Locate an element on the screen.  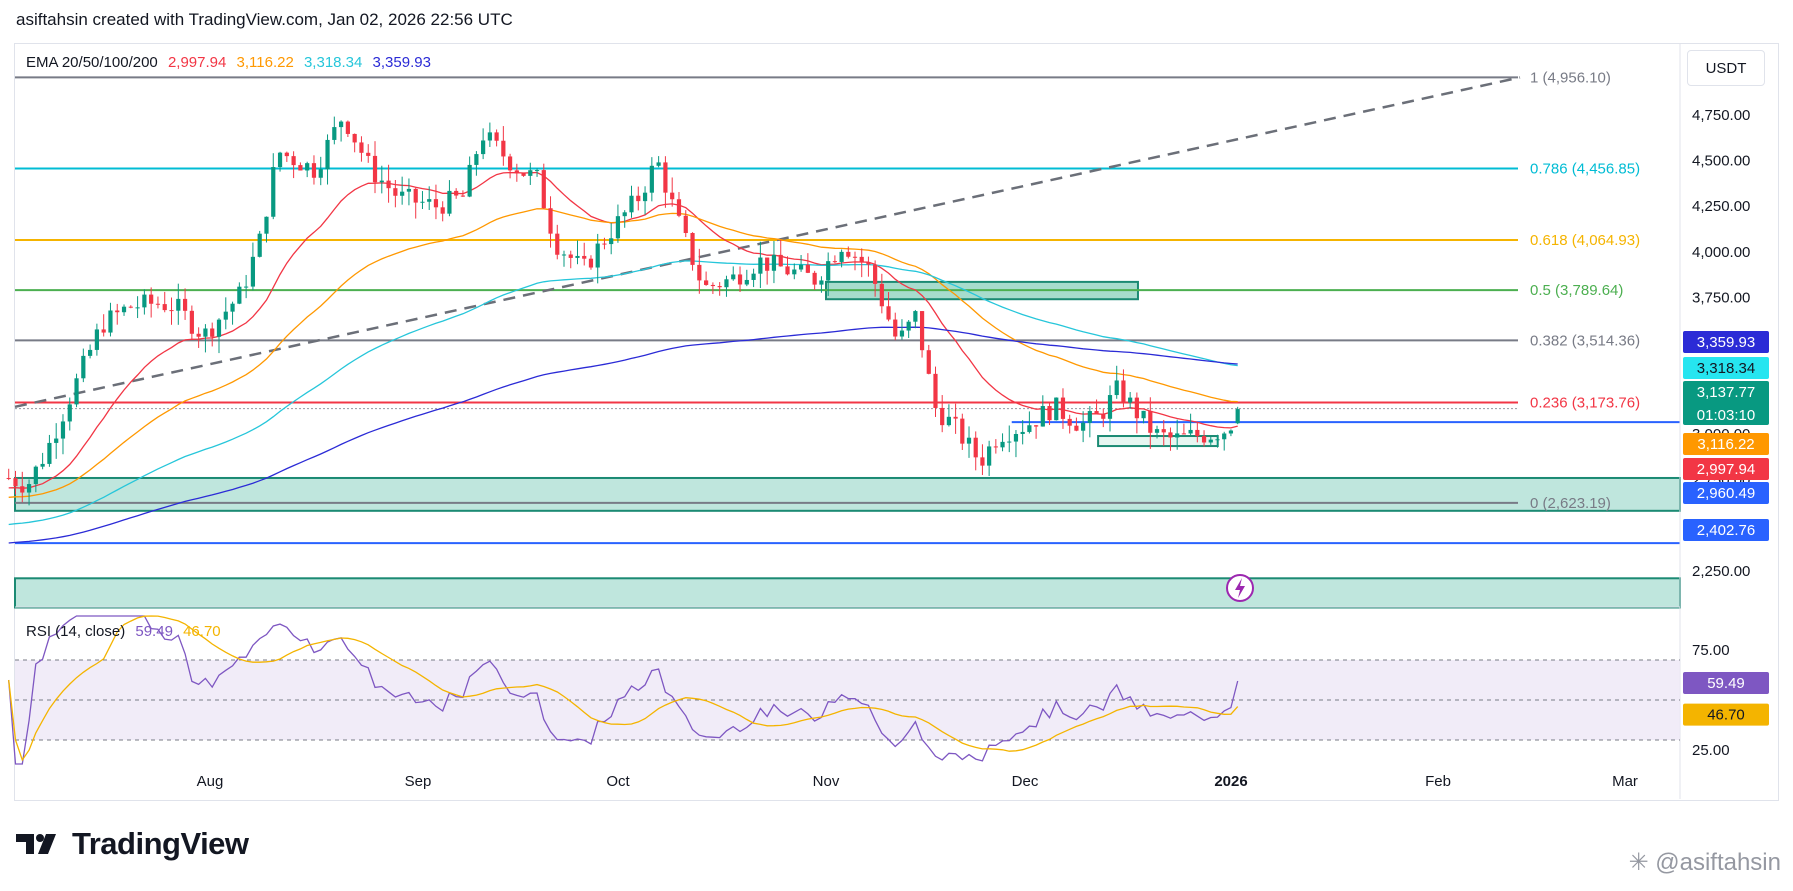
tradingview-logo: TradingView is located at coordinates (132, 844).